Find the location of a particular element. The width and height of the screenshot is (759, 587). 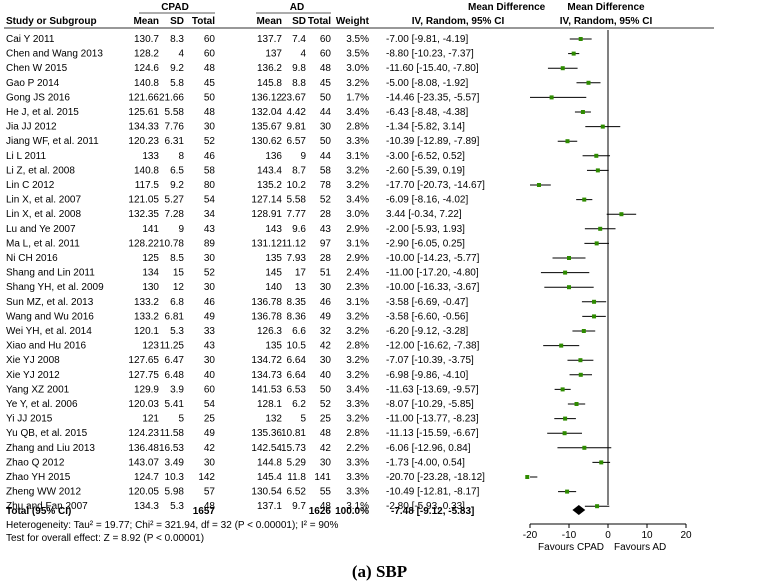

ad-total: 25 is located at coordinates (326, 419).